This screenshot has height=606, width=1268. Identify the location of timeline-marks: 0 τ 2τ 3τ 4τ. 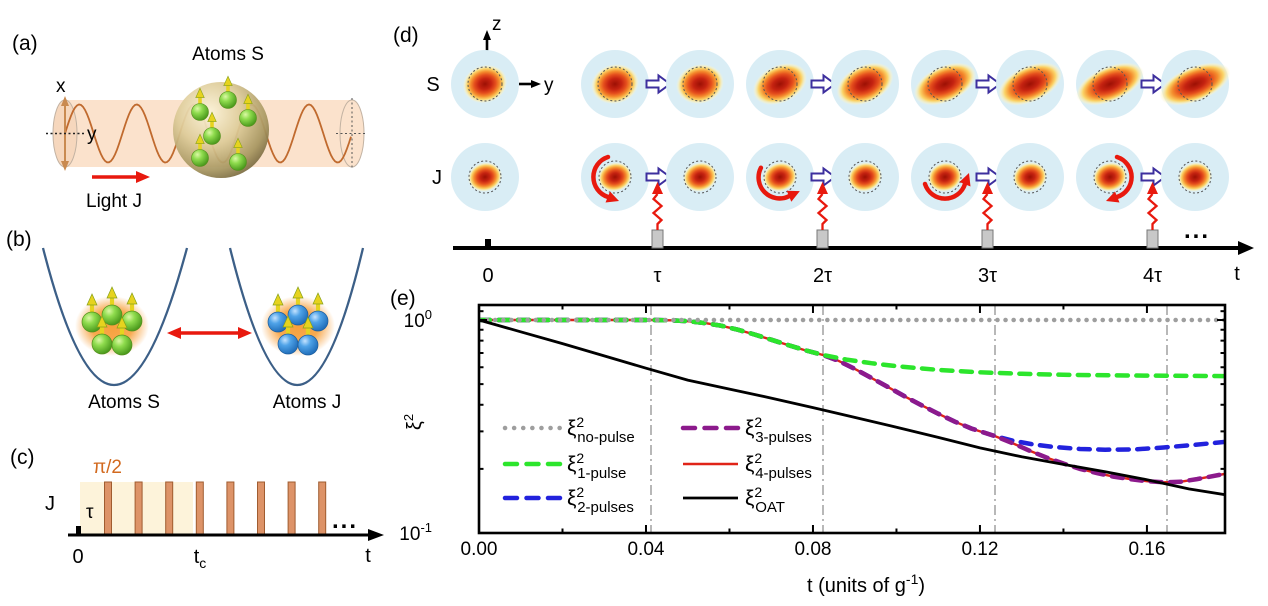
(822, 234).